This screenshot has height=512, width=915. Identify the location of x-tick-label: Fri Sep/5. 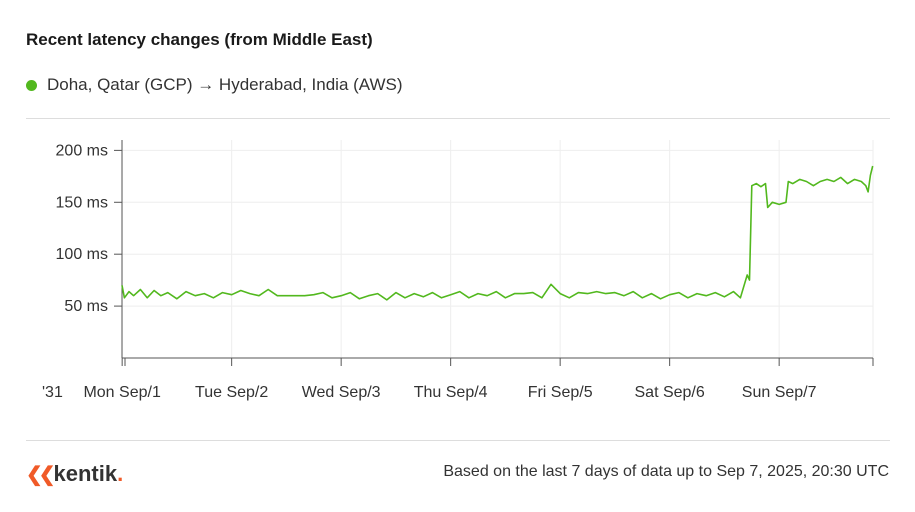
(560, 392).